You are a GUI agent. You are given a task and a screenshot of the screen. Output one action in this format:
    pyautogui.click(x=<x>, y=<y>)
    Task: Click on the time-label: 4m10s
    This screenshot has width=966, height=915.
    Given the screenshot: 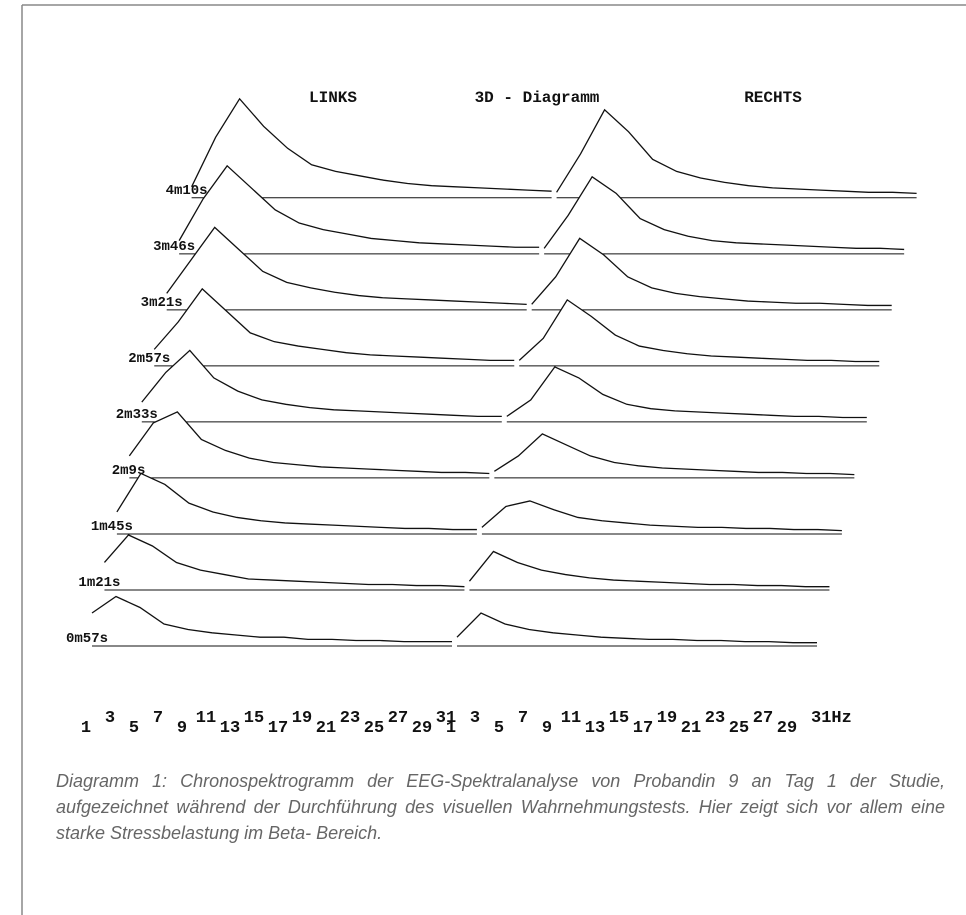 What is the action you would take?
    pyautogui.click(x=187, y=191)
    